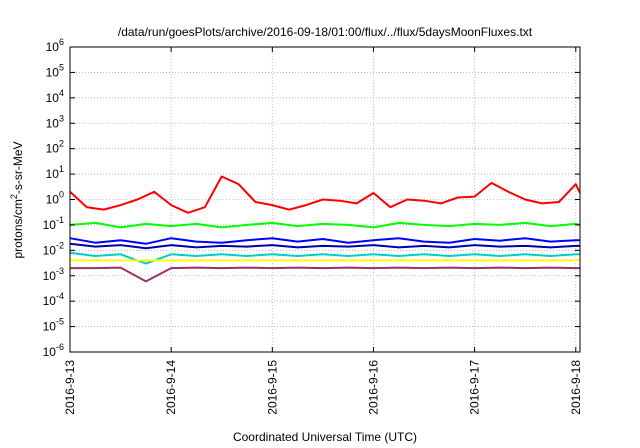  I want to click on y-tick-label: 10⁶, so click(55, 45).